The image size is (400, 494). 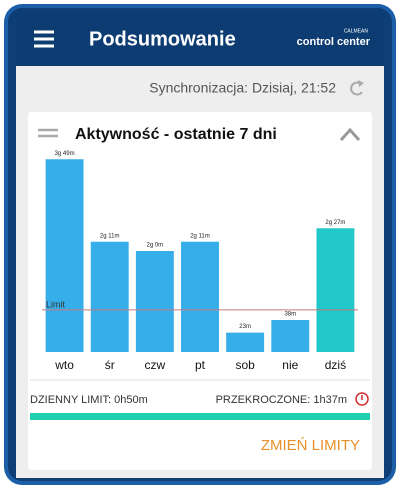 I want to click on daily-limit: DZIENNY LIMIT: 0h50m, so click(x=89, y=400).